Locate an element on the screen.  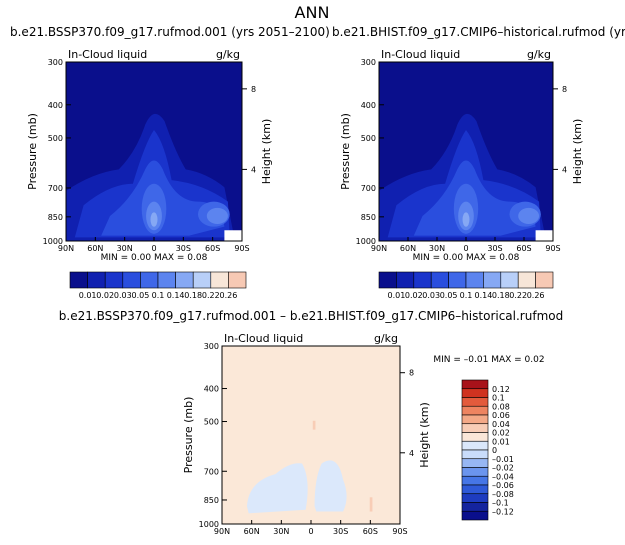
colorbar-label: 0.05 is located at coordinates (449, 295).